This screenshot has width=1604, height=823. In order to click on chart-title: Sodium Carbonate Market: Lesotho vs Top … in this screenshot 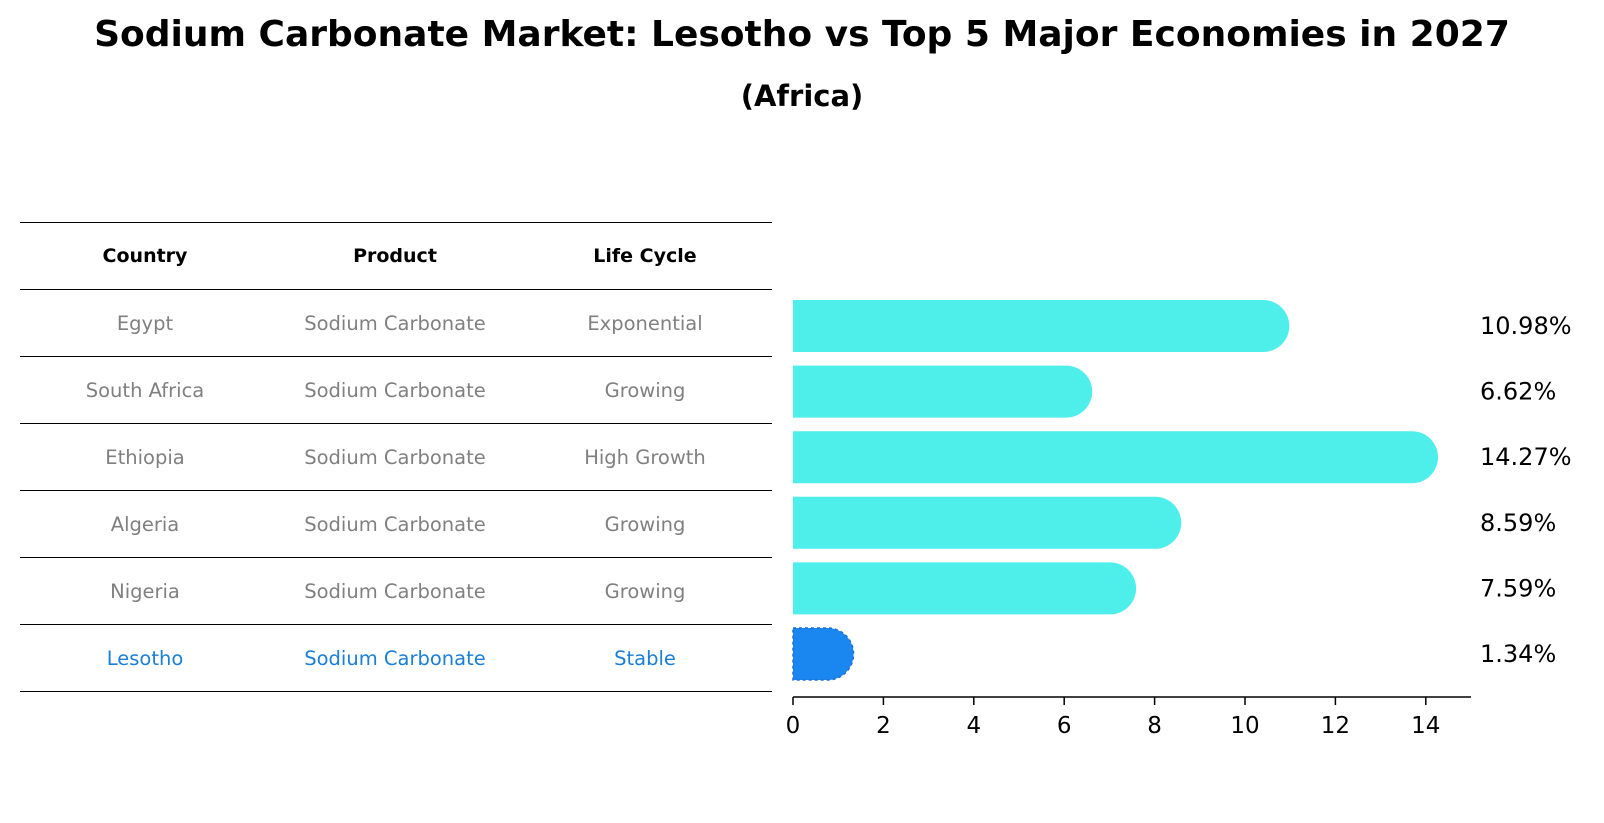, I will do `click(802, 34)`.